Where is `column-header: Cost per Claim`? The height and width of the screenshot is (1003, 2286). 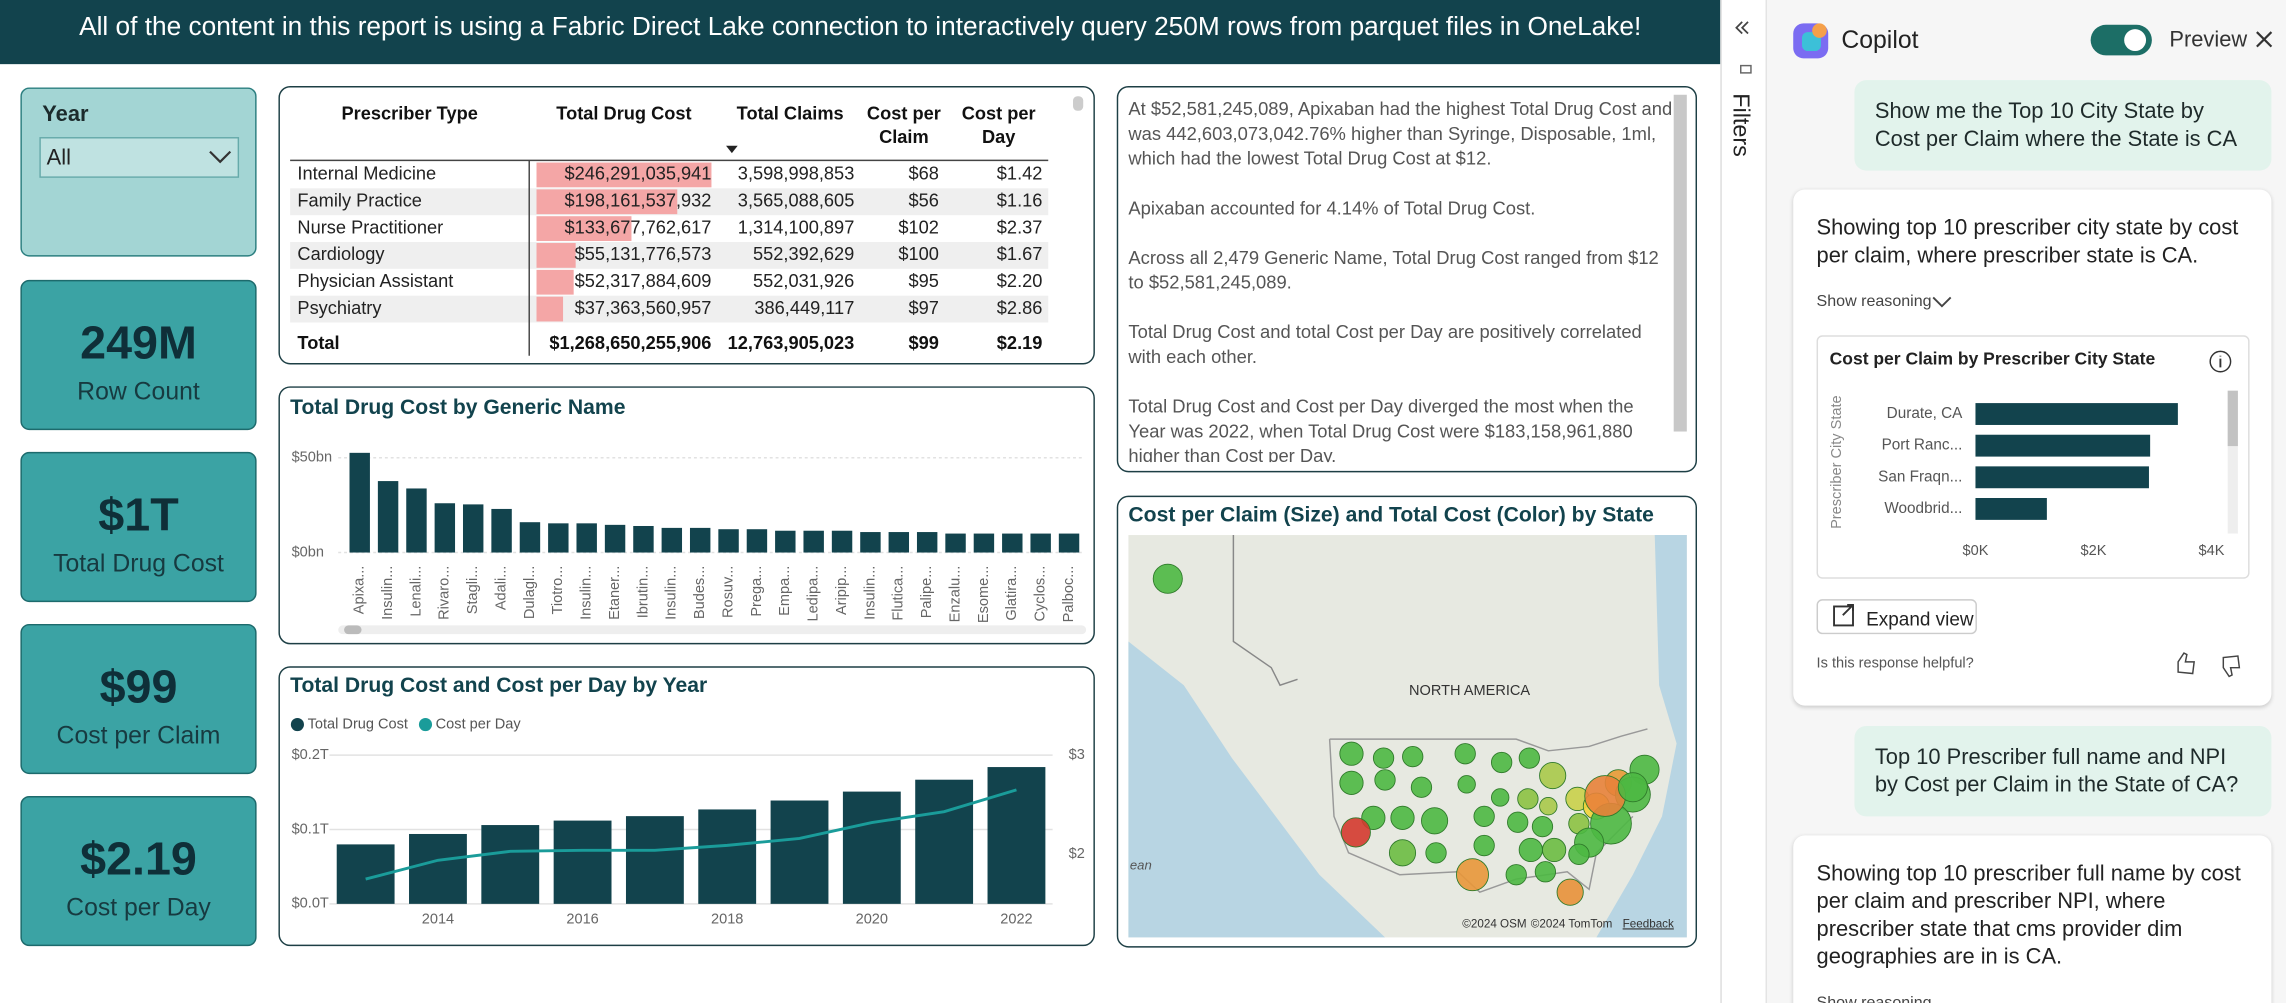
column-header: Cost per Claim is located at coordinates (903, 125).